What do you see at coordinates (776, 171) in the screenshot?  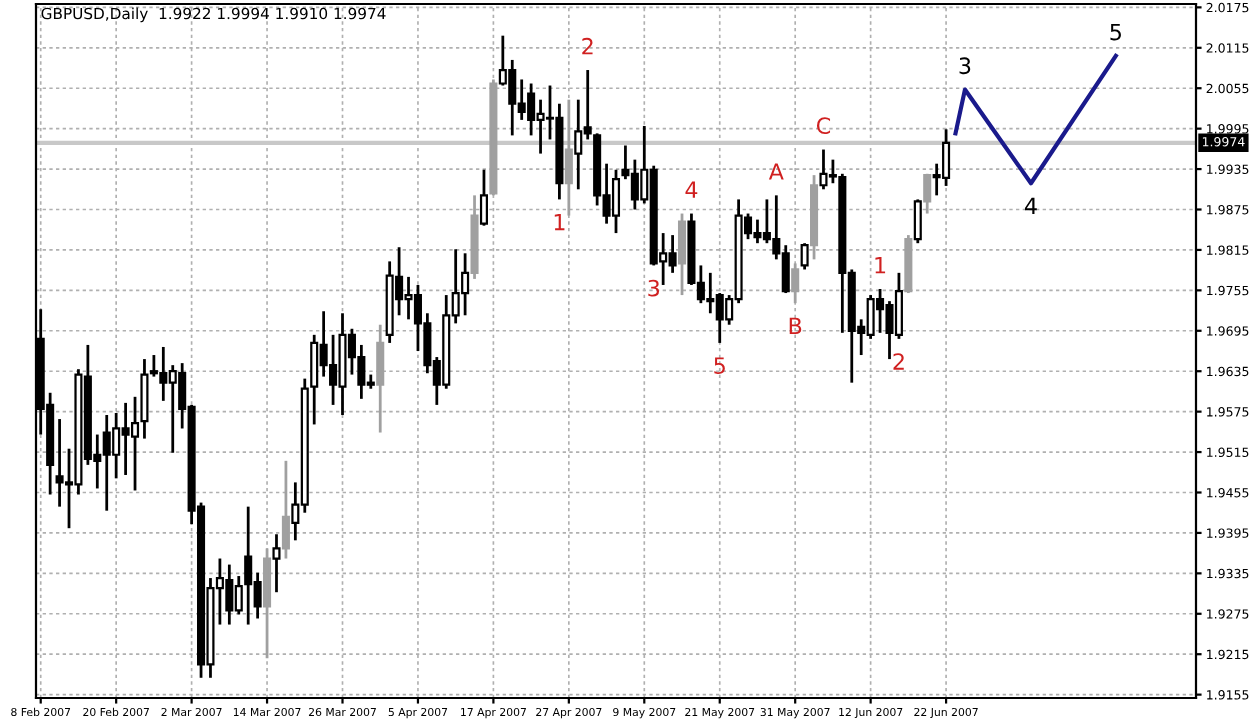 I see `text: A` at bounding box center [776, 171].